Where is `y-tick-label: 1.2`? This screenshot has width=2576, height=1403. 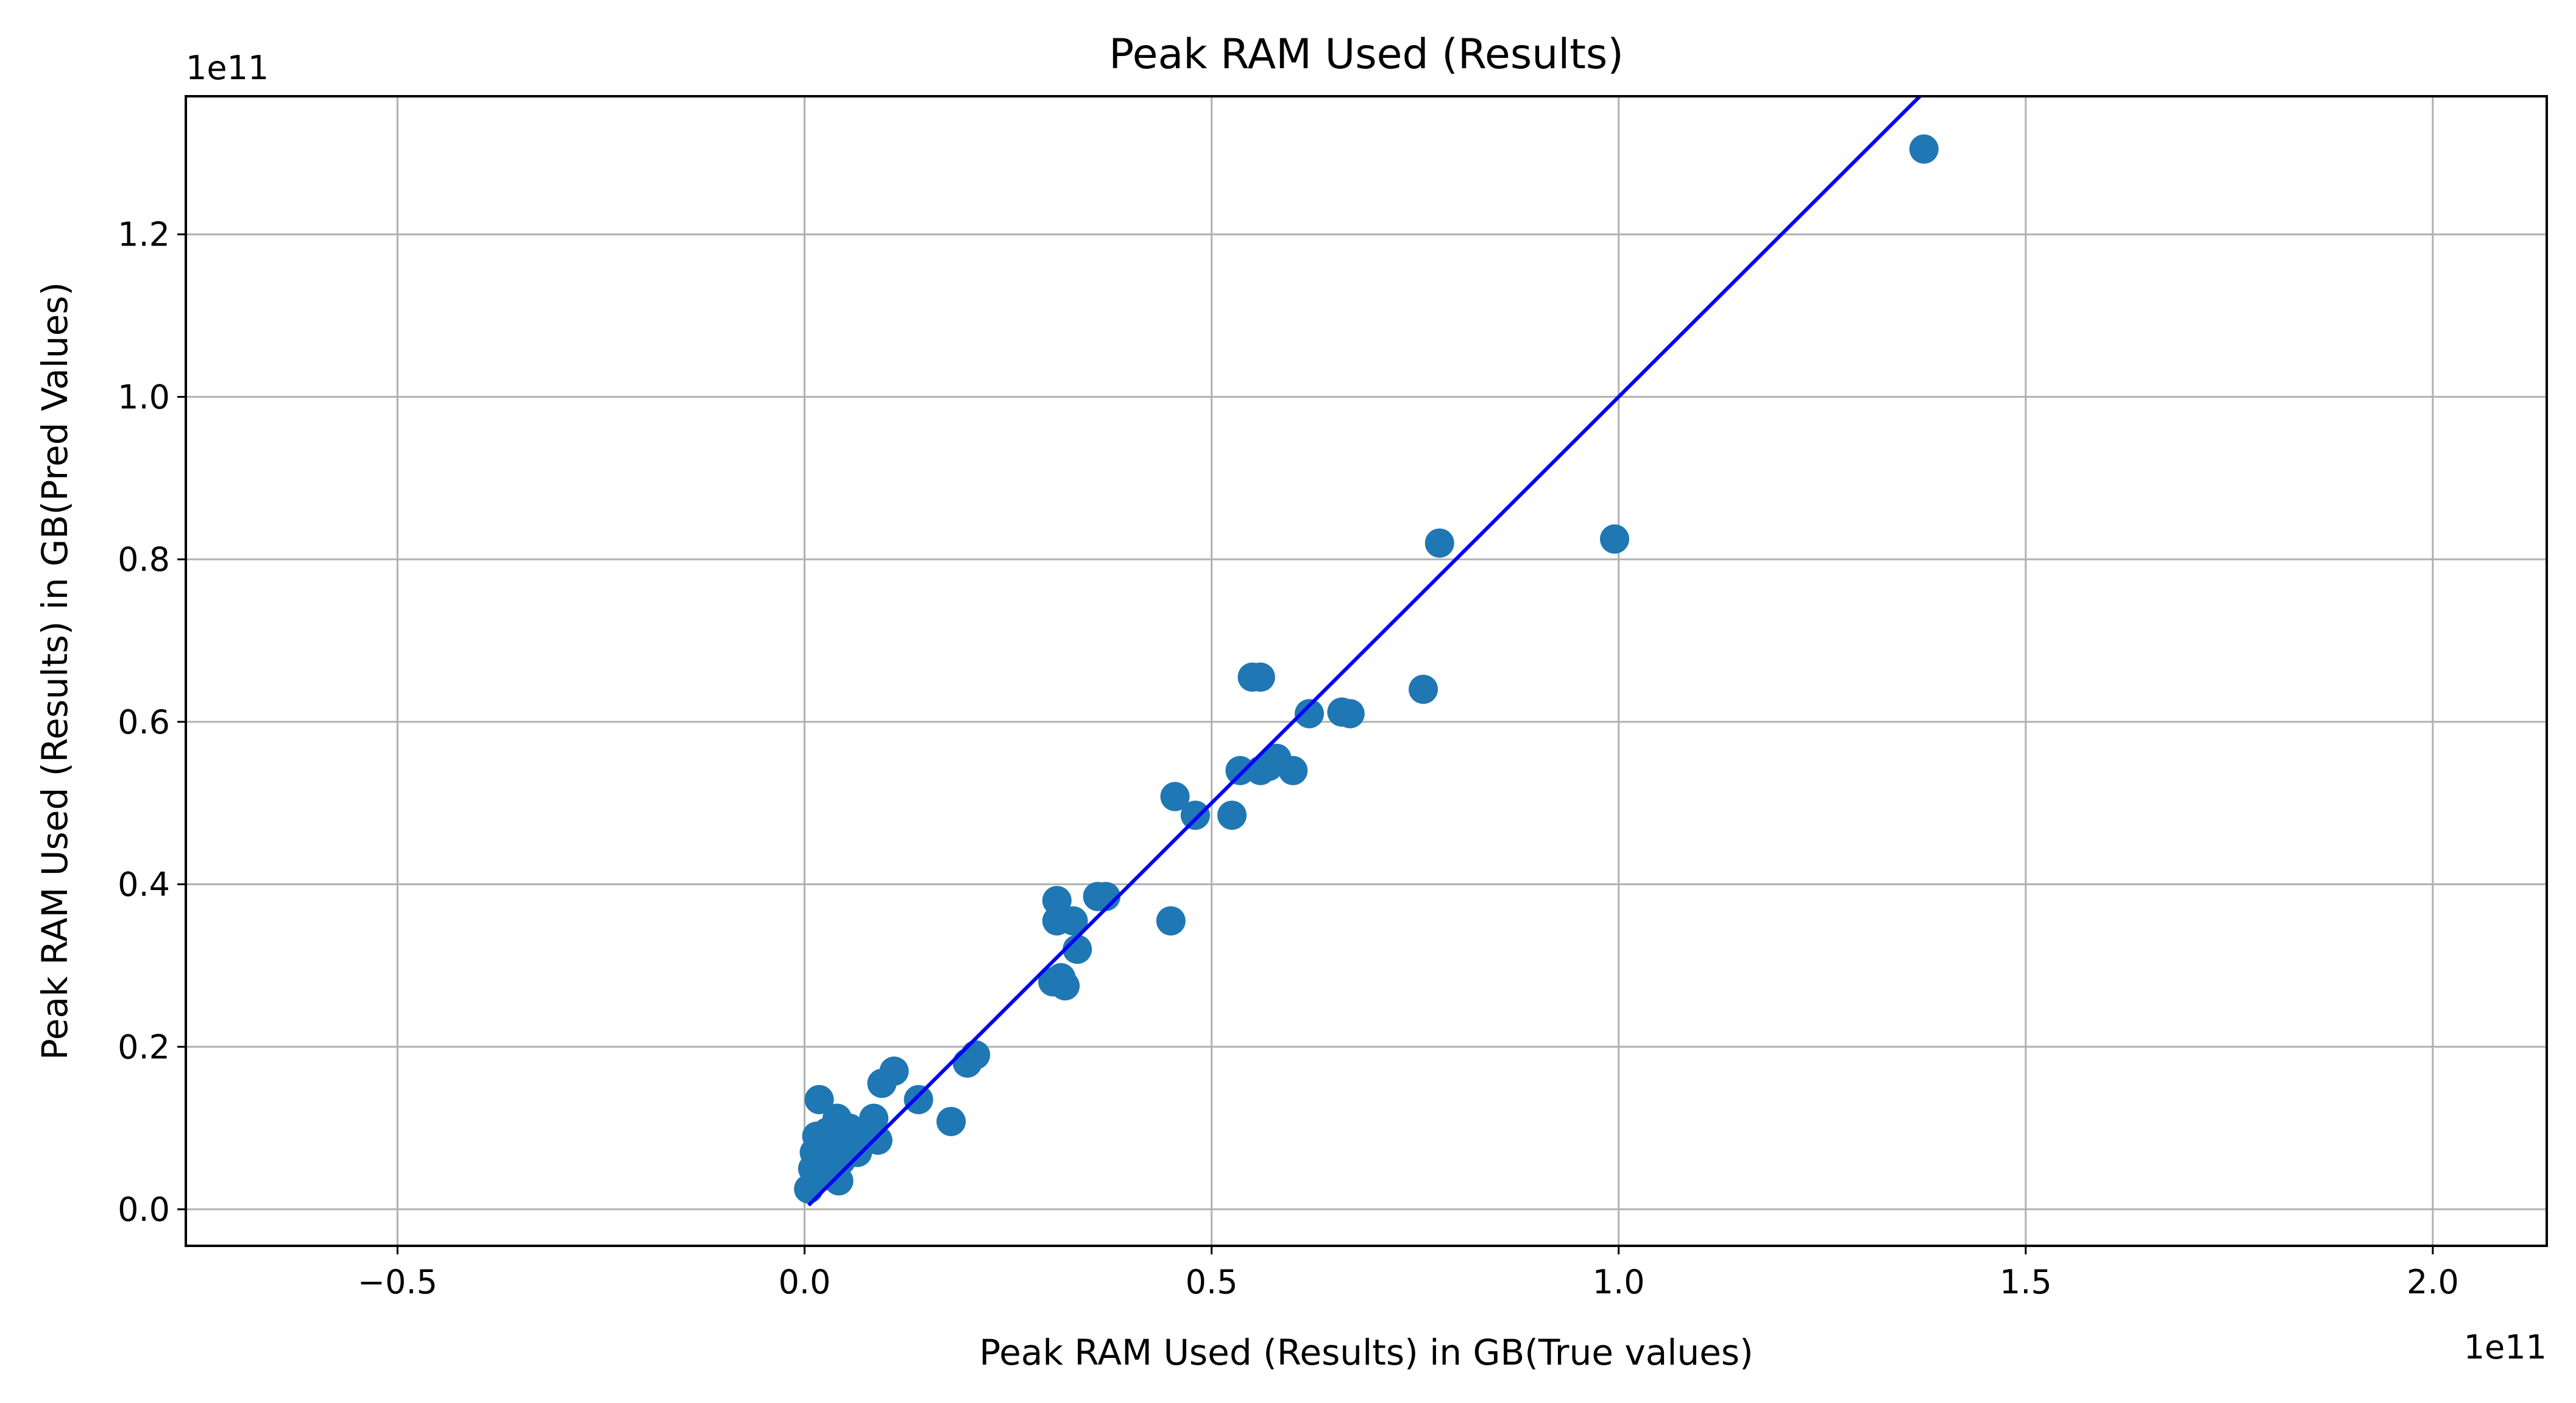
y-tick-label: 1.2 is located at coordinates (144, 235).